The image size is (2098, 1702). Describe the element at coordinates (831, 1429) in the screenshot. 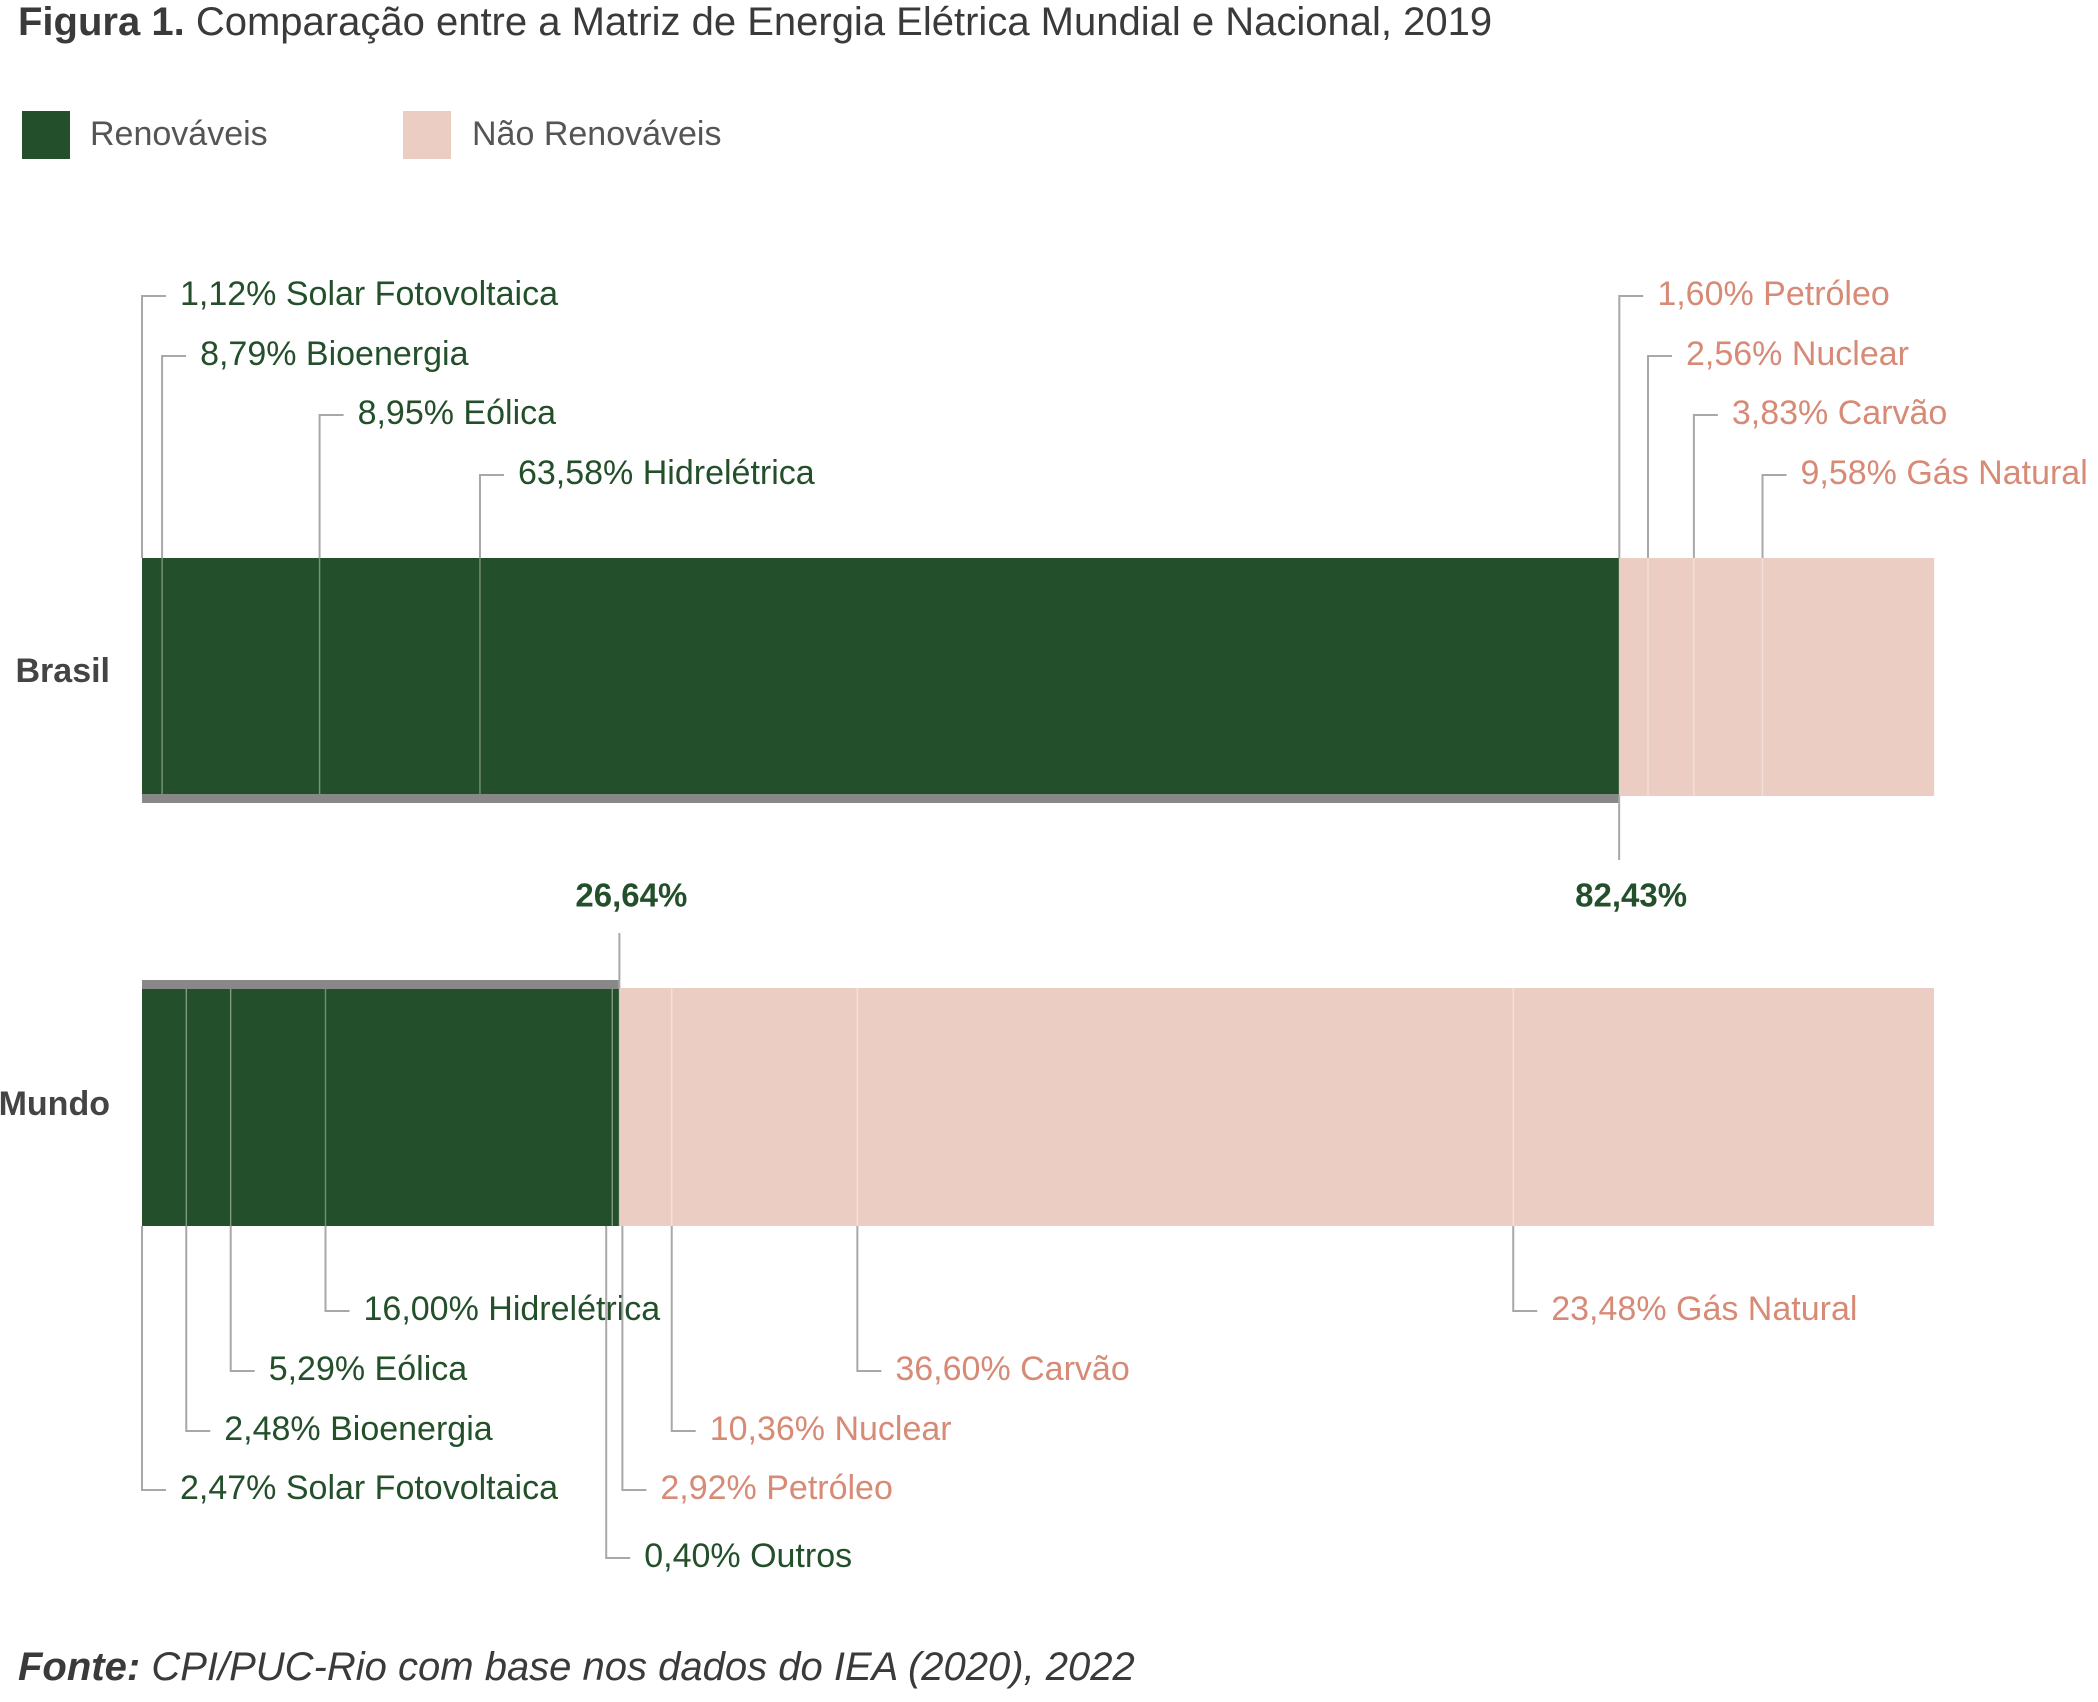

I see `segment-label-mundo-nuclear: 10,36% Nuclear` at that location.